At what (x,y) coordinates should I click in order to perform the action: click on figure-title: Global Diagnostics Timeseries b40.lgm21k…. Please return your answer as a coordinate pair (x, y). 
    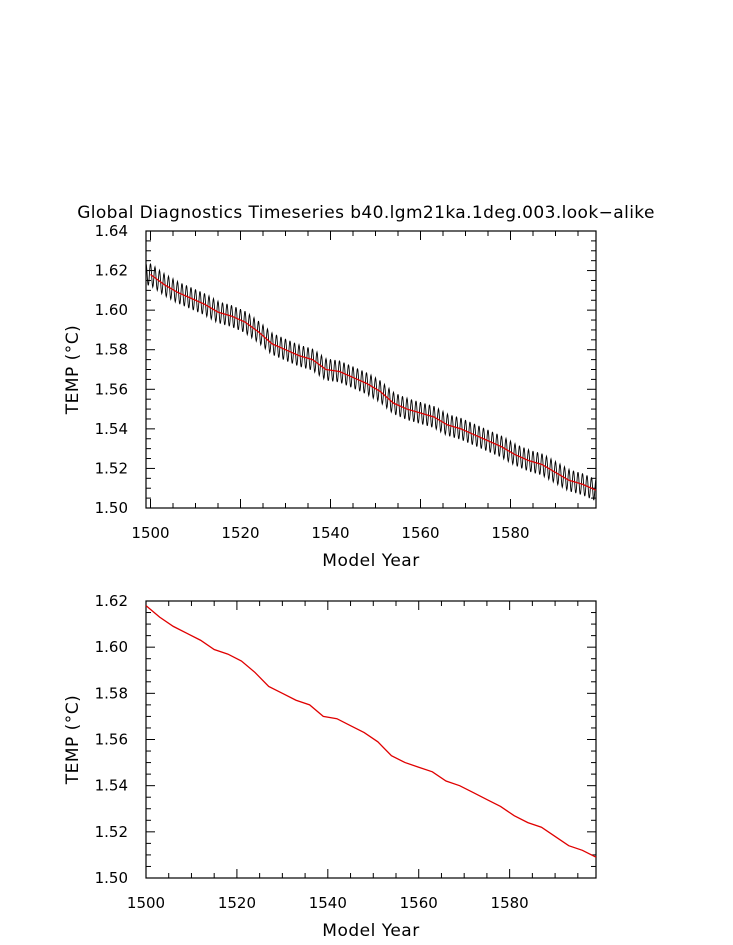
    Looking at the image, I should click on (366, 213).